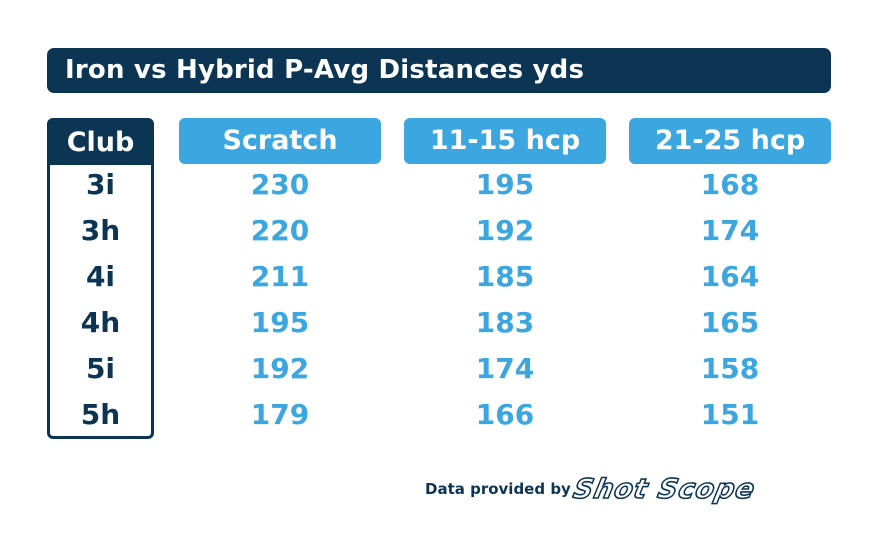 This screenshot has height=533, width=879. Describe the element at coordinates (100, 184) in the screenshot. I see `club-label: 3i` at that location.